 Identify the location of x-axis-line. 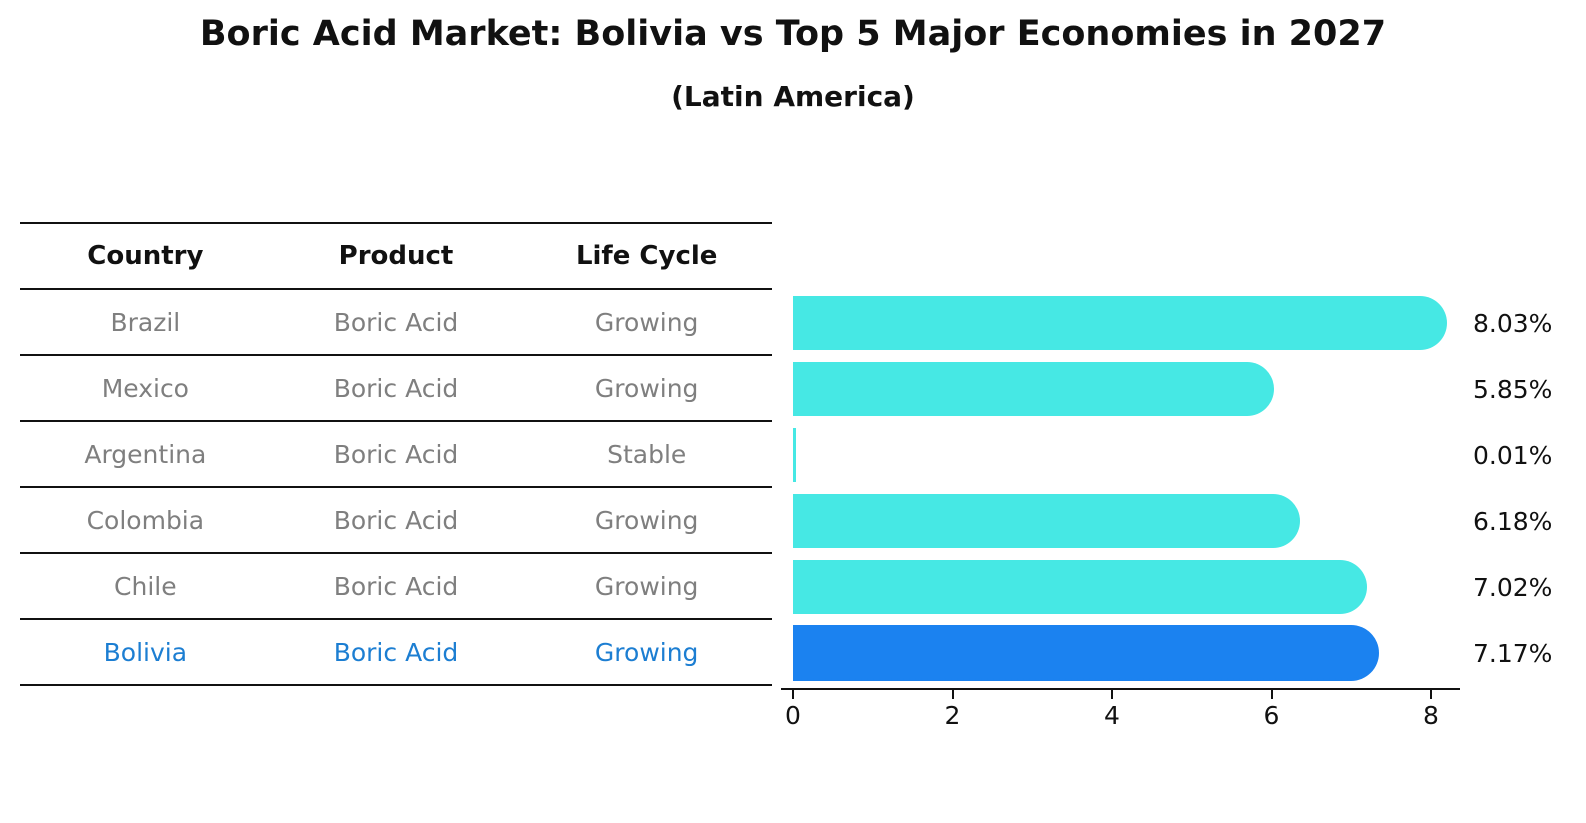
(1120, 689).